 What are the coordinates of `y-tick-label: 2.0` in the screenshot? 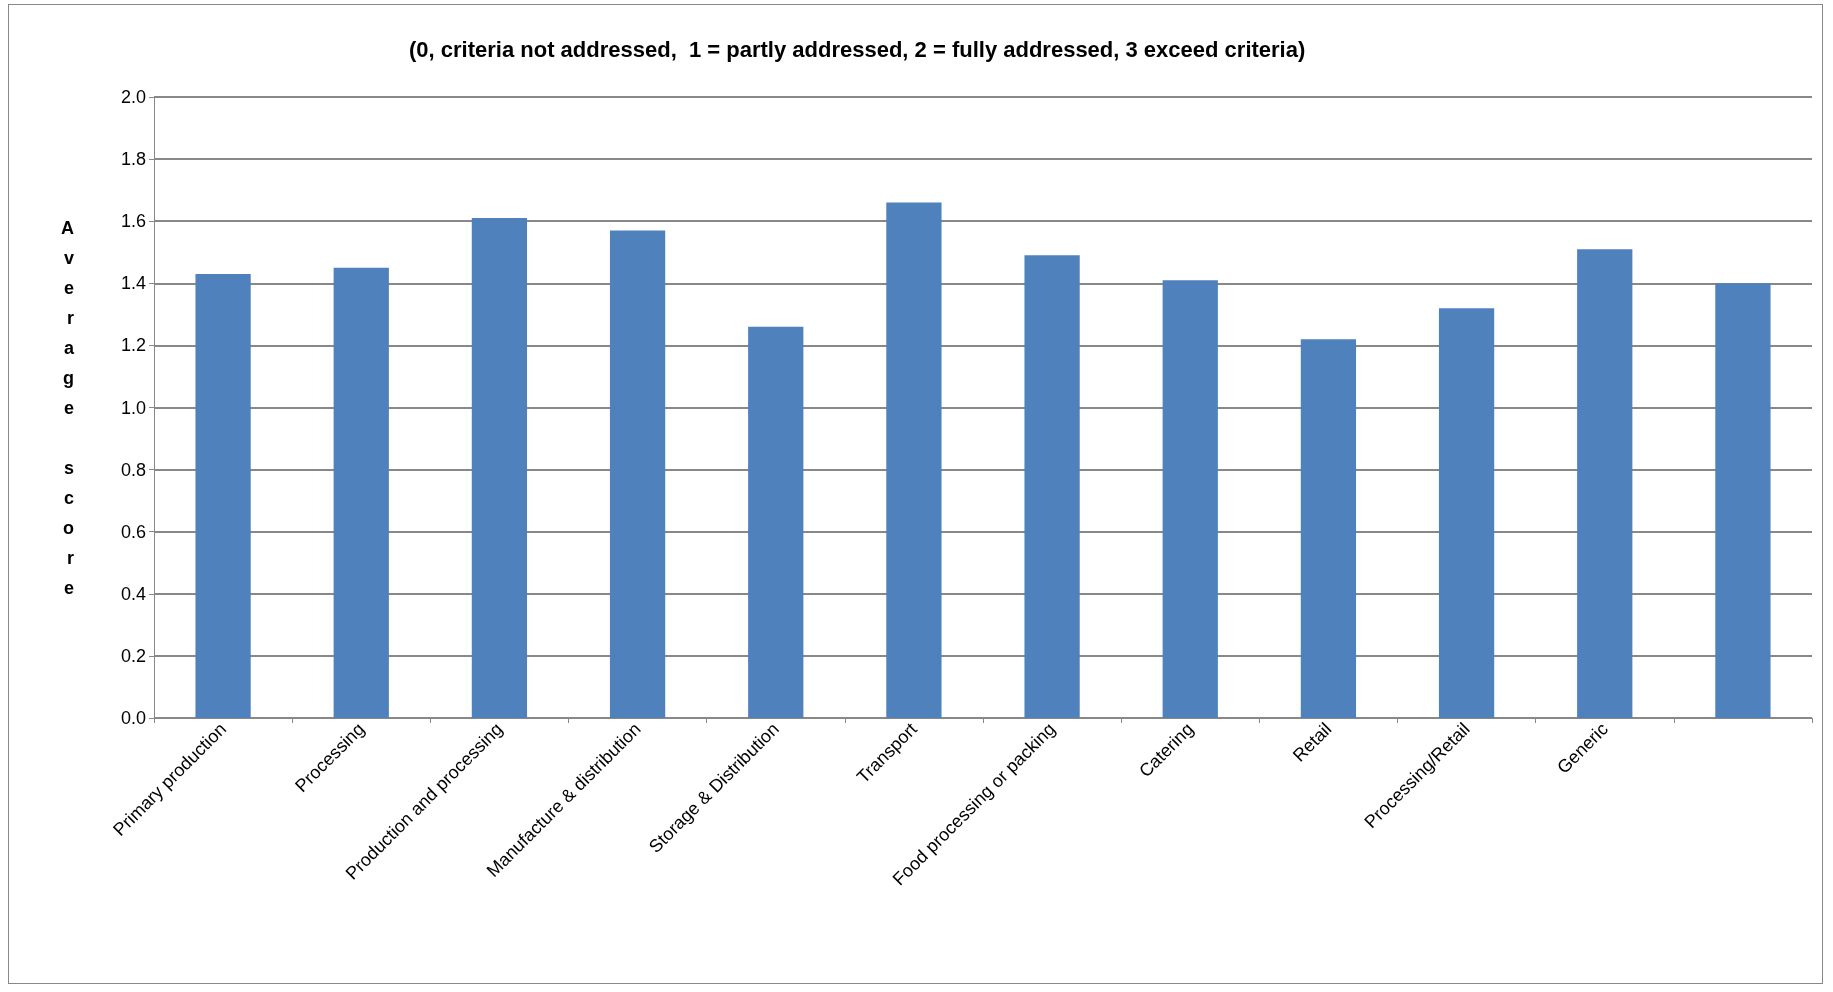 It's located at (133, 97).